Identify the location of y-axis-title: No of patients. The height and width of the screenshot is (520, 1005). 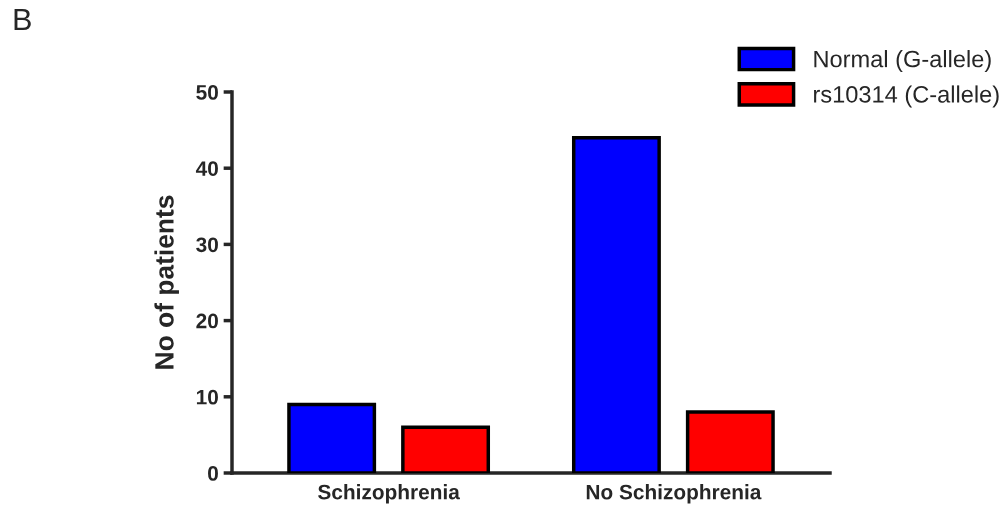
(166, 282).